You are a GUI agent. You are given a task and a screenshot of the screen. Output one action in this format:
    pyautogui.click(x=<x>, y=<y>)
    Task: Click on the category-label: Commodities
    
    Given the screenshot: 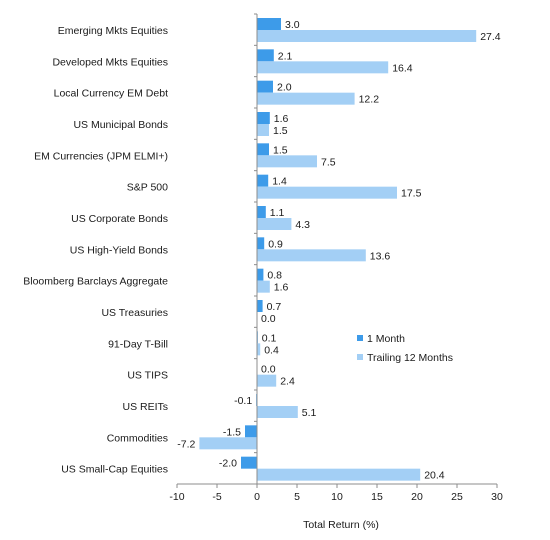 What is the action you would take?
    pyautogui.click(x=137, y=438)
    